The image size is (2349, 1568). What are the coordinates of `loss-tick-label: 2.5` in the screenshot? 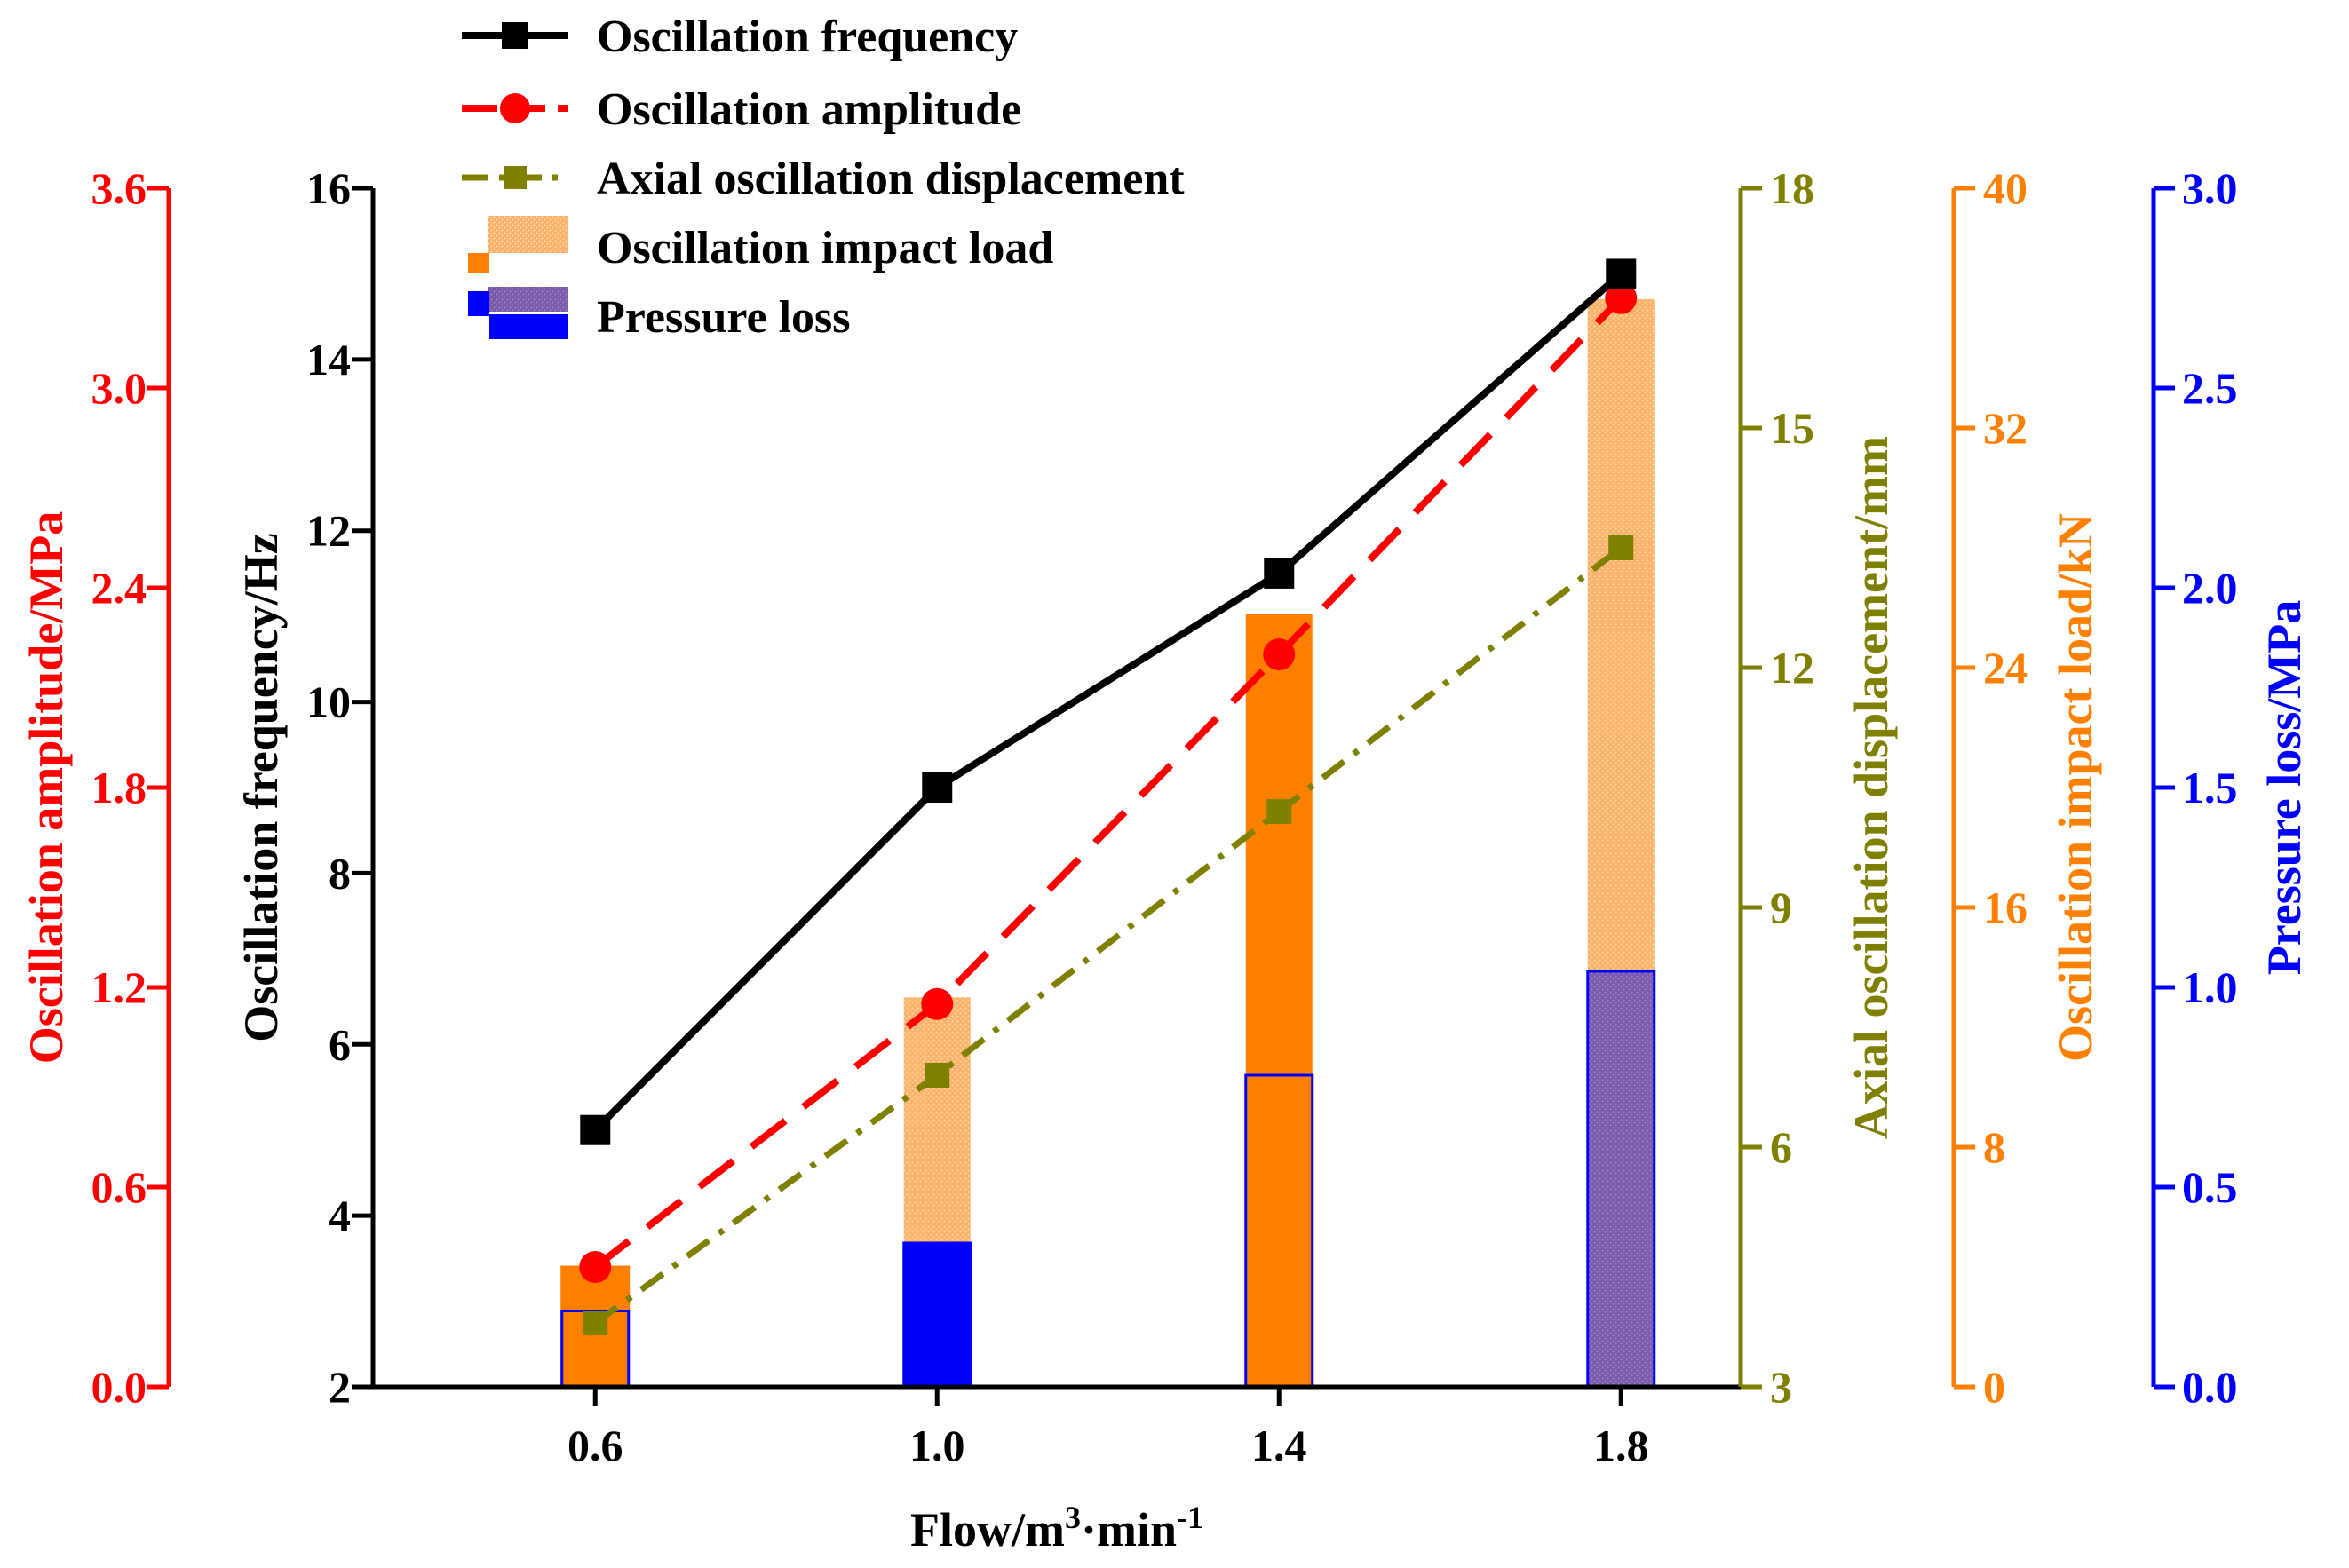 It's located at (2210, 388).